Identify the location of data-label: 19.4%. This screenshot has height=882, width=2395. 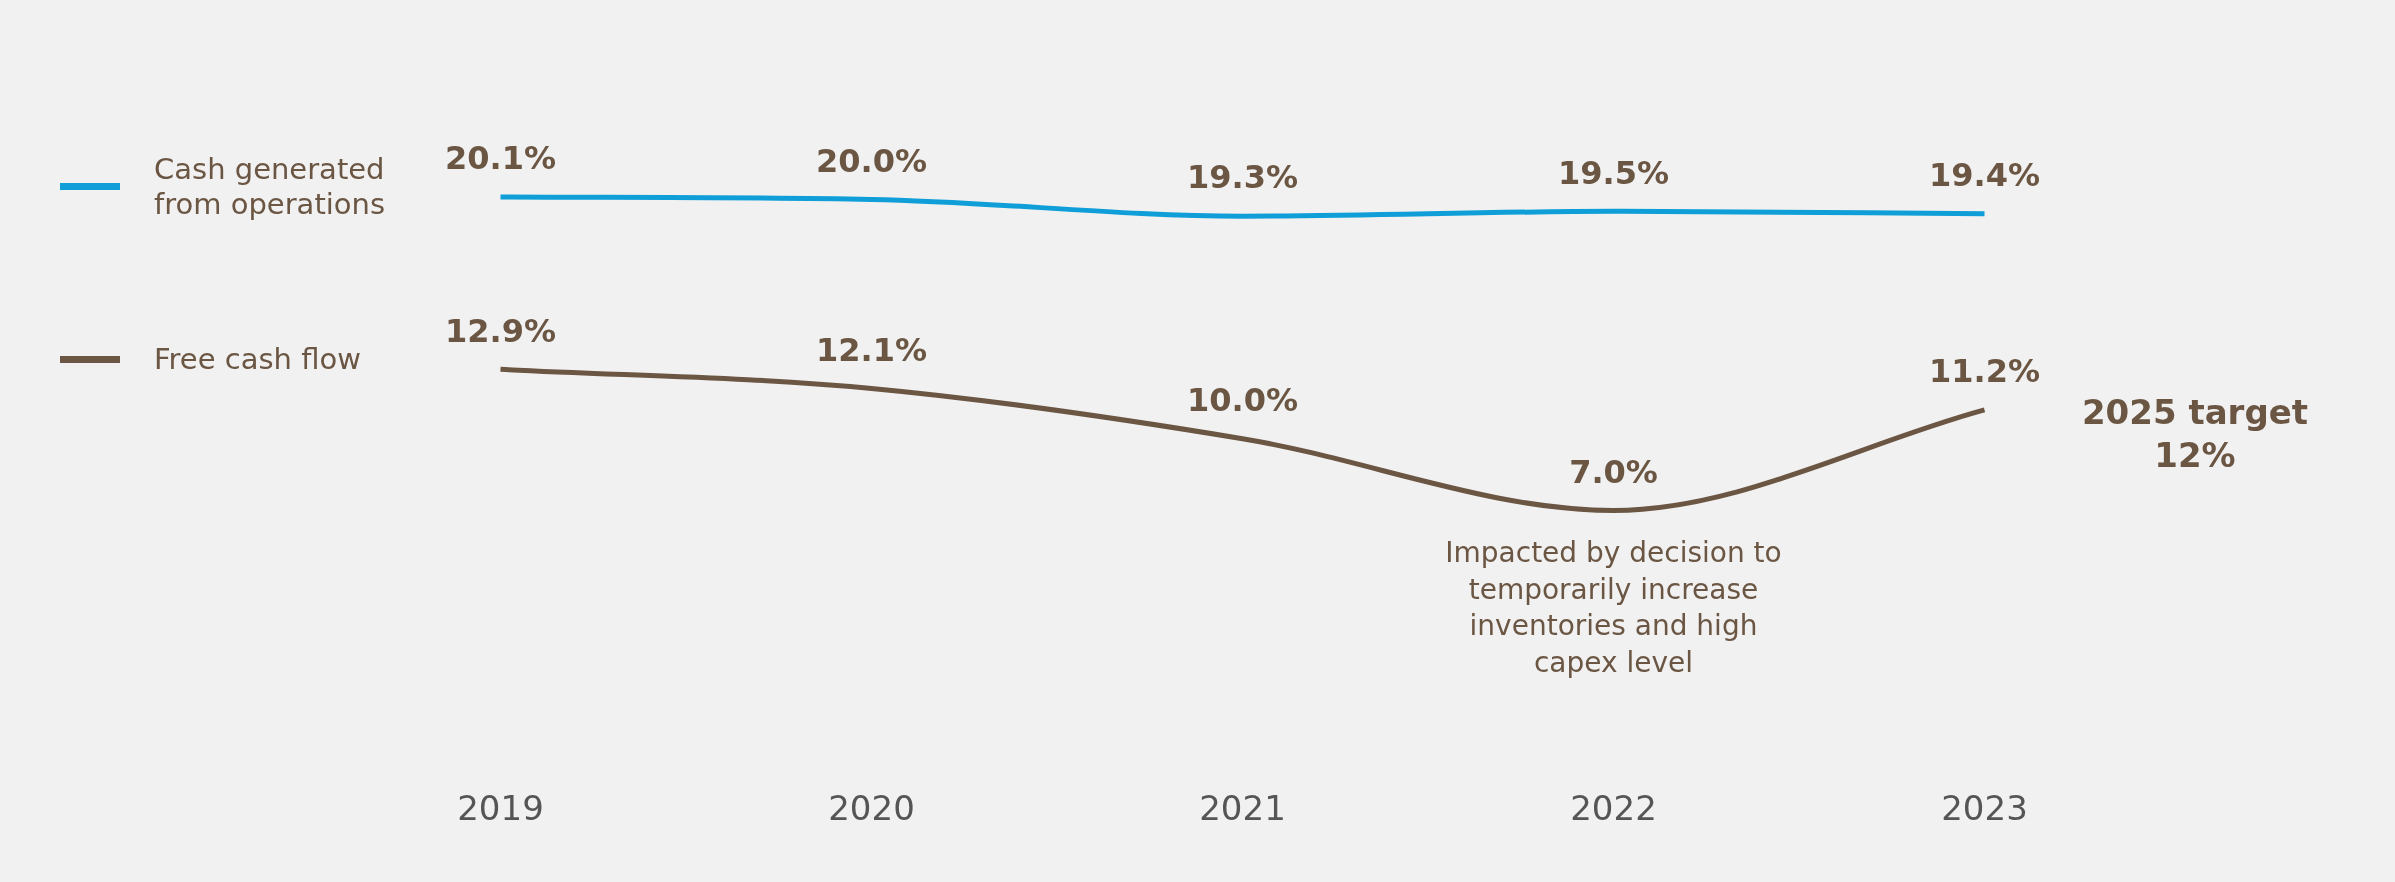
(1984, 175).